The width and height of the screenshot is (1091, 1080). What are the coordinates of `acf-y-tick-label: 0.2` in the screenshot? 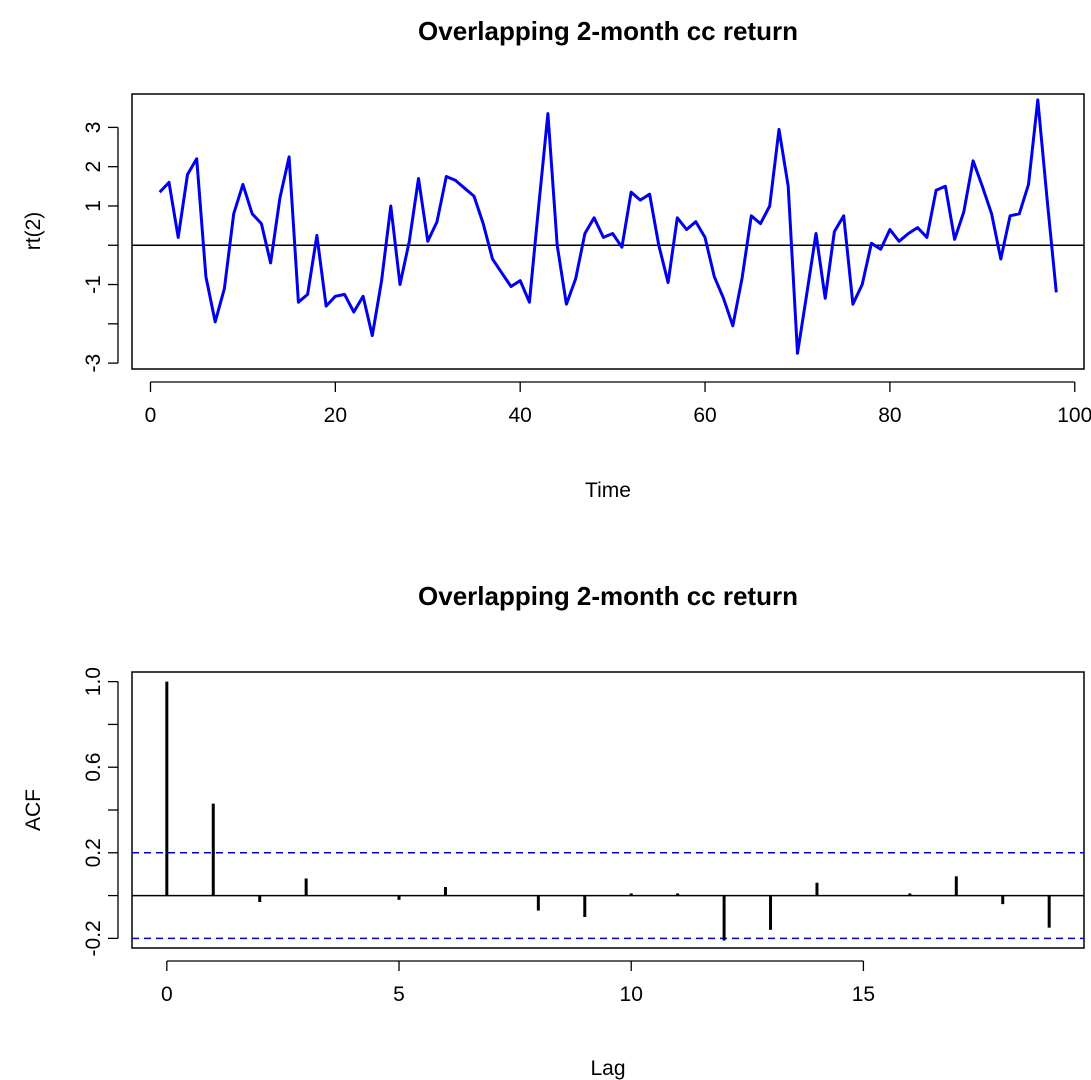 It's located at (93, 852).